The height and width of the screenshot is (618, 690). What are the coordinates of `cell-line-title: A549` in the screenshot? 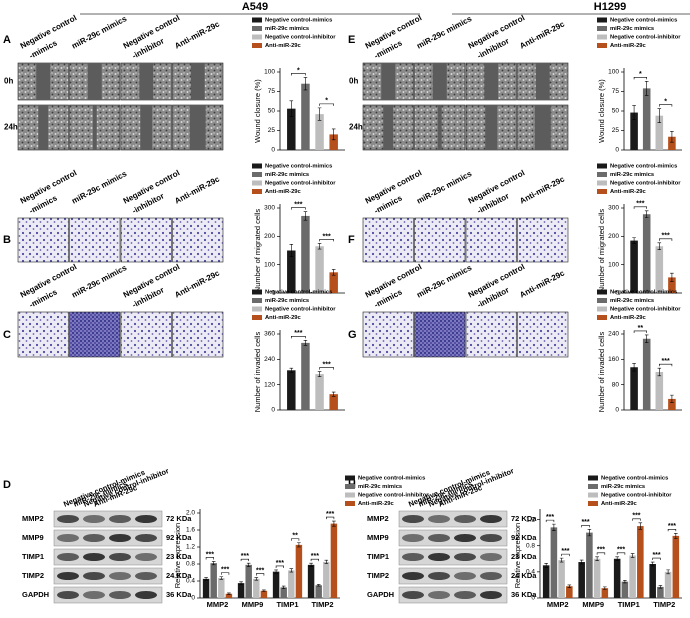 It's located at (255, 7).